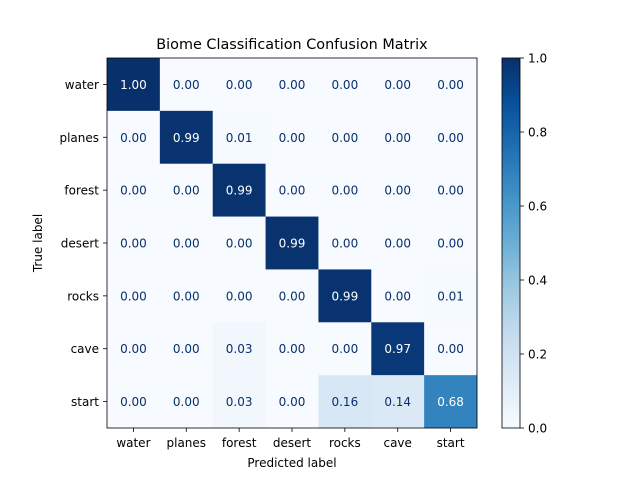 Image resolution: width=640 pixels, height=480 pixels. What do you see at coordinates (239, 443) in the screenshot?
I see `x-tick-label: forest` at bounding box center [239, 443].